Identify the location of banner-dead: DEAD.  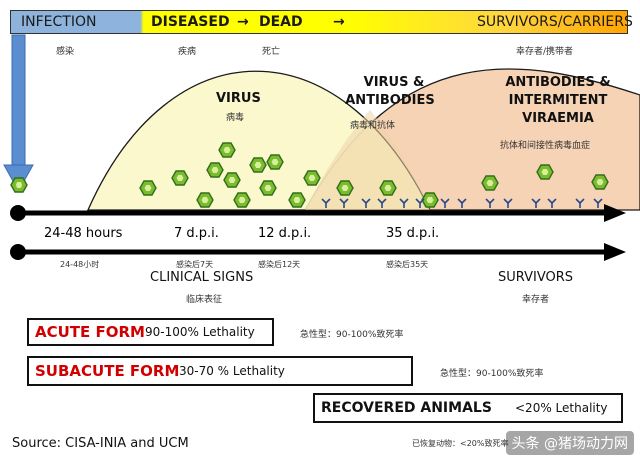
(281, 22).